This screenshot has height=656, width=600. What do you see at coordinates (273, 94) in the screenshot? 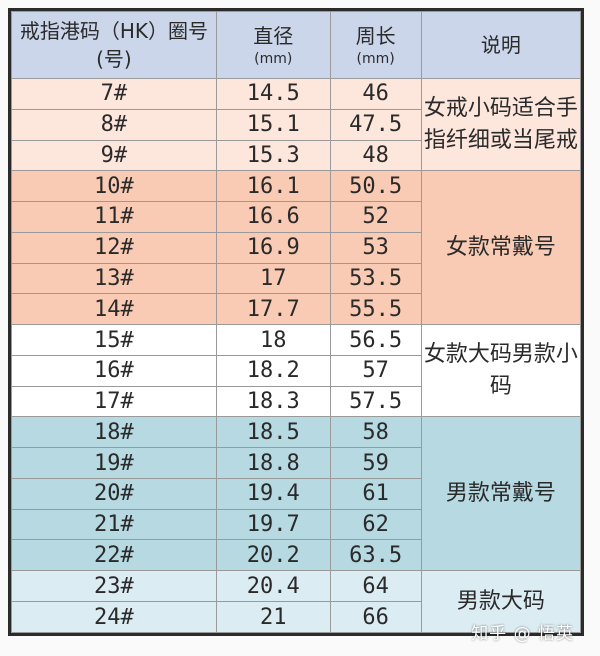
I see `diameter-cell: 14.5` at bounding box center [273, 94].